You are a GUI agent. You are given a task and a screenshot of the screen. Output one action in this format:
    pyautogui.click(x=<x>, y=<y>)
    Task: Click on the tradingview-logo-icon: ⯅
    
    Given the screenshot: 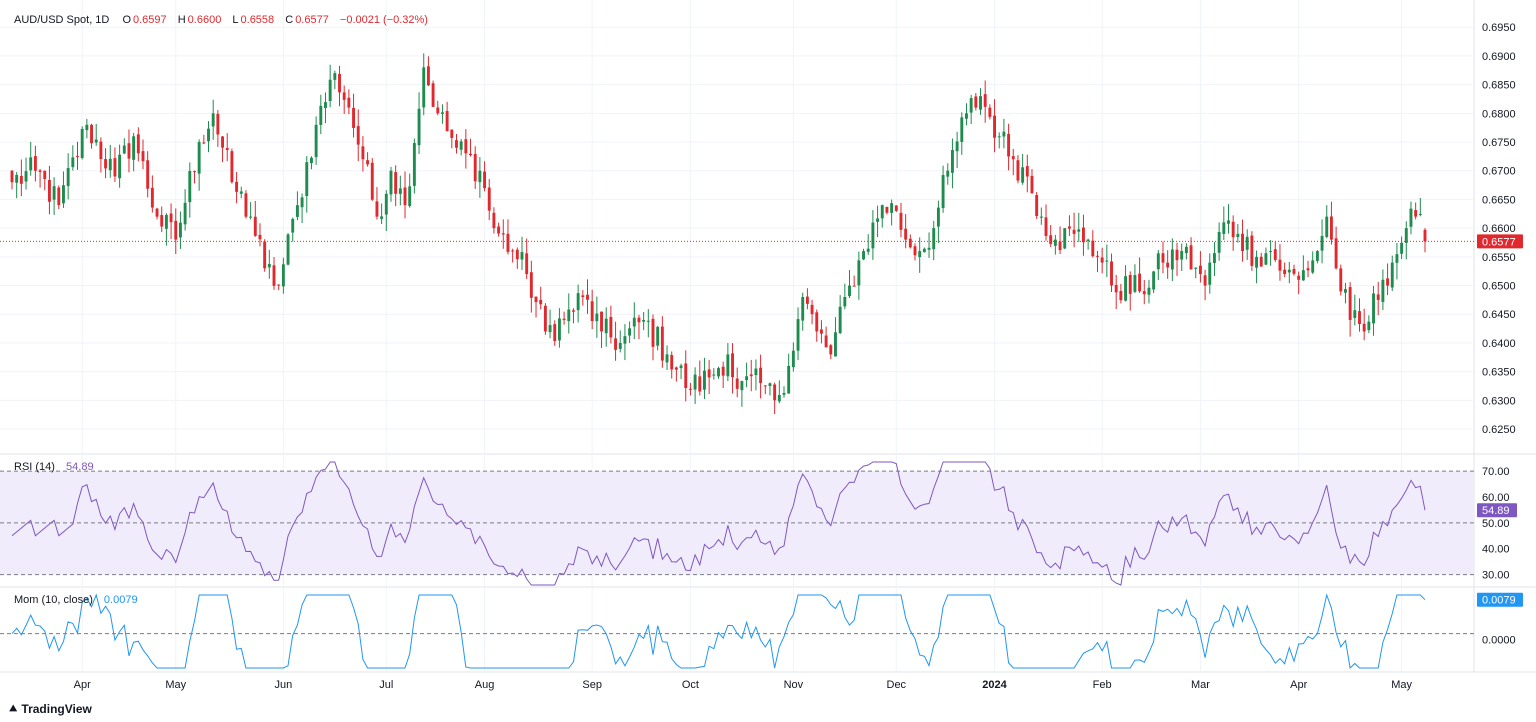 What is the action you would take?
    pyautogui.click(x=13, y=708)
    